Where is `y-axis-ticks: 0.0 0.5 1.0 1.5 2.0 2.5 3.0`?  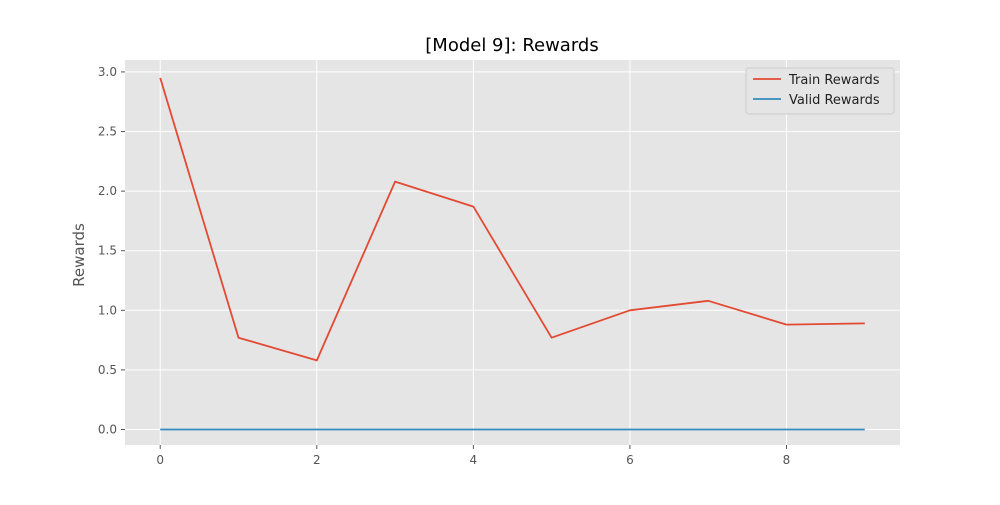
y-axis-ticks: 0.0 0.5 1.0 1.5 2.0 2.5 3.0 is located at coordinates (111, 251).